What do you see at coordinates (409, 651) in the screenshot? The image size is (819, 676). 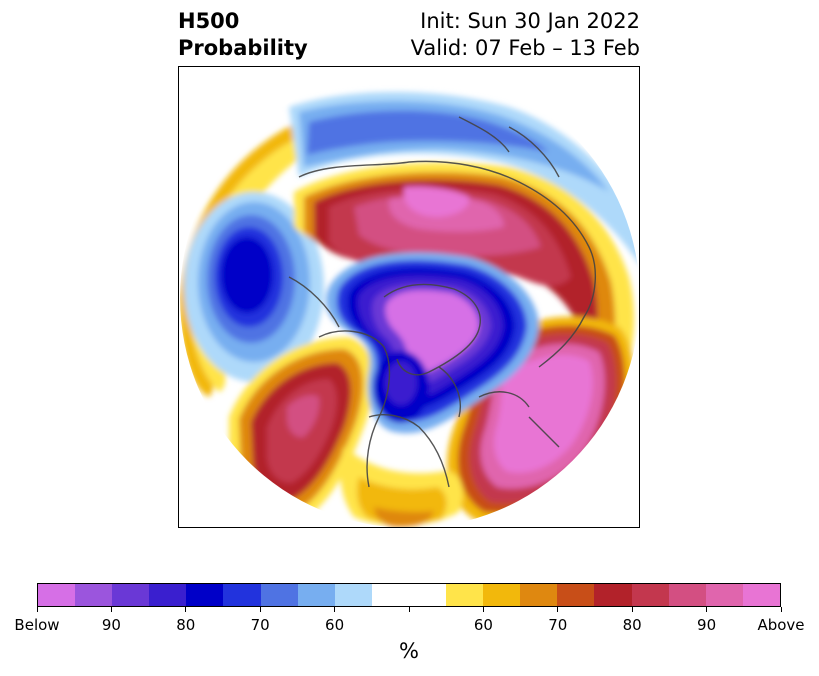 I see `colorbar-unit-label: %` at bounding box center [409, 651].